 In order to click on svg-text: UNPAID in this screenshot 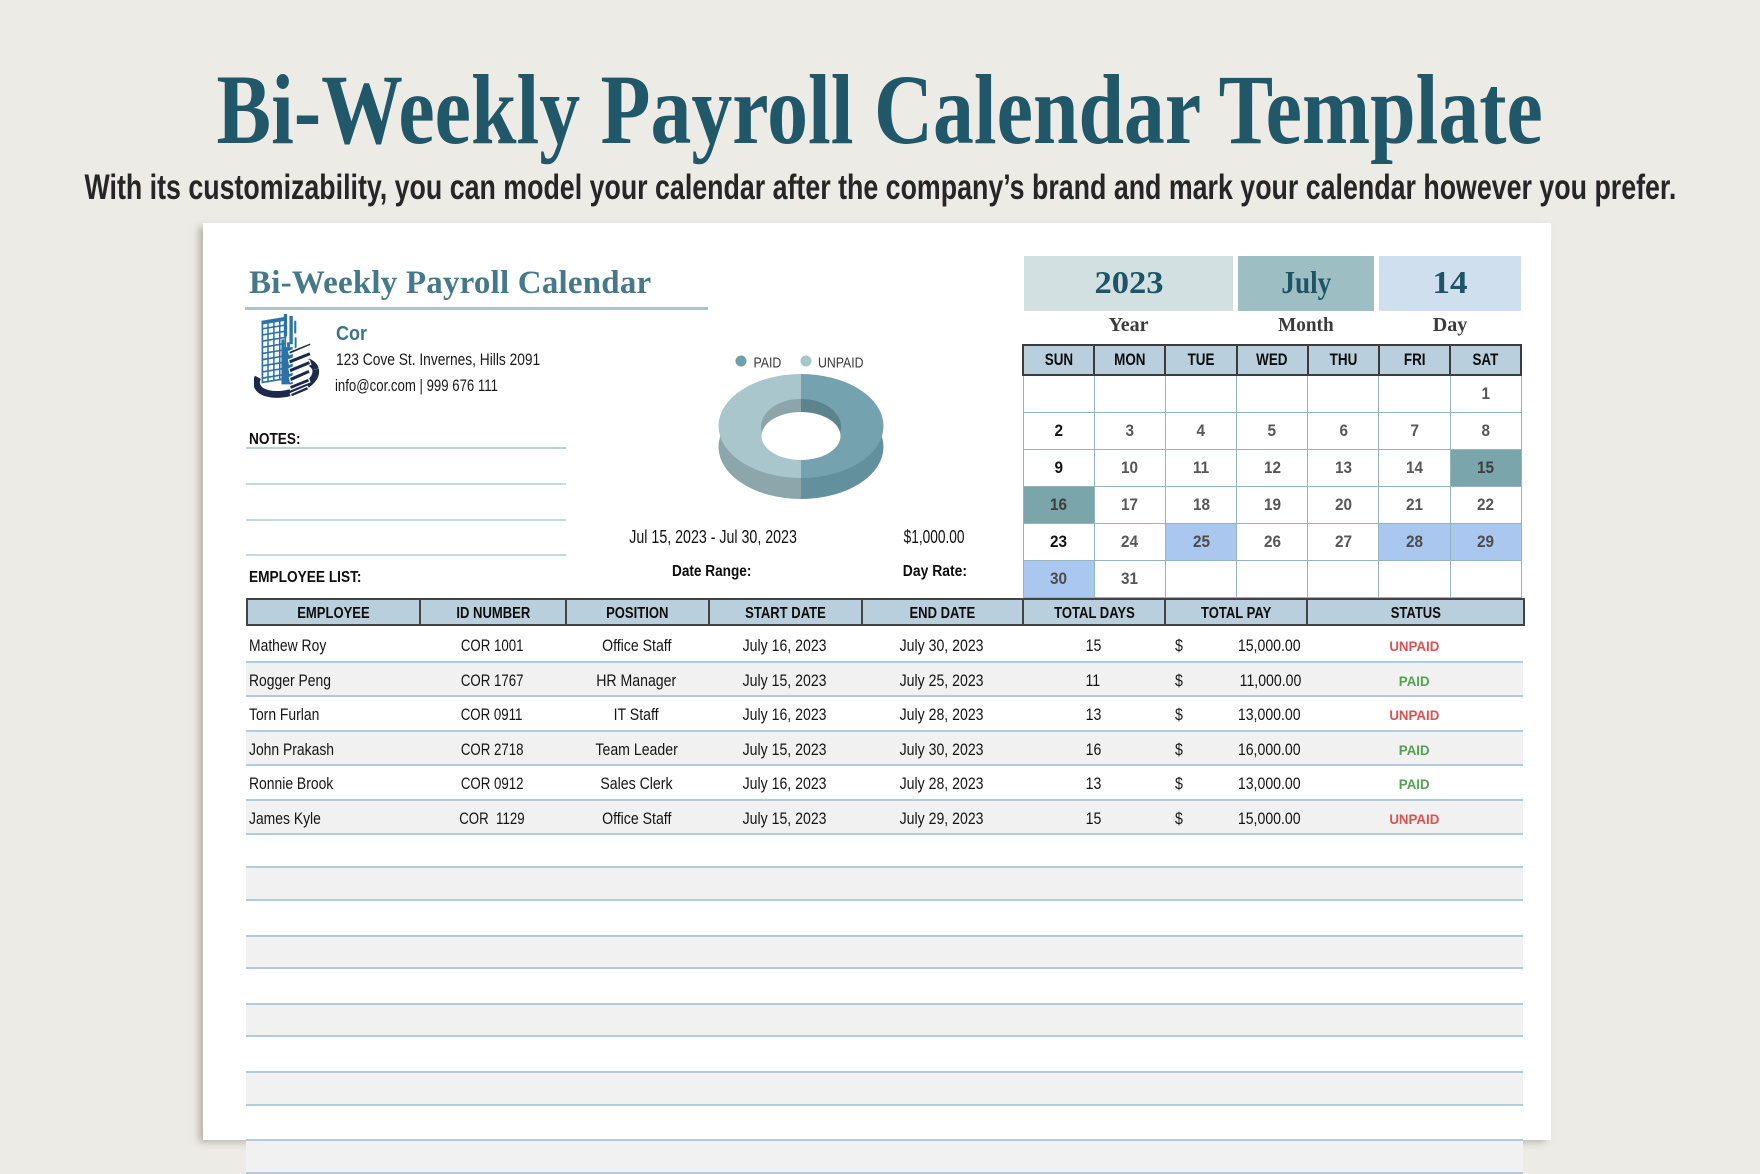, I will do `click(841, 363)`.